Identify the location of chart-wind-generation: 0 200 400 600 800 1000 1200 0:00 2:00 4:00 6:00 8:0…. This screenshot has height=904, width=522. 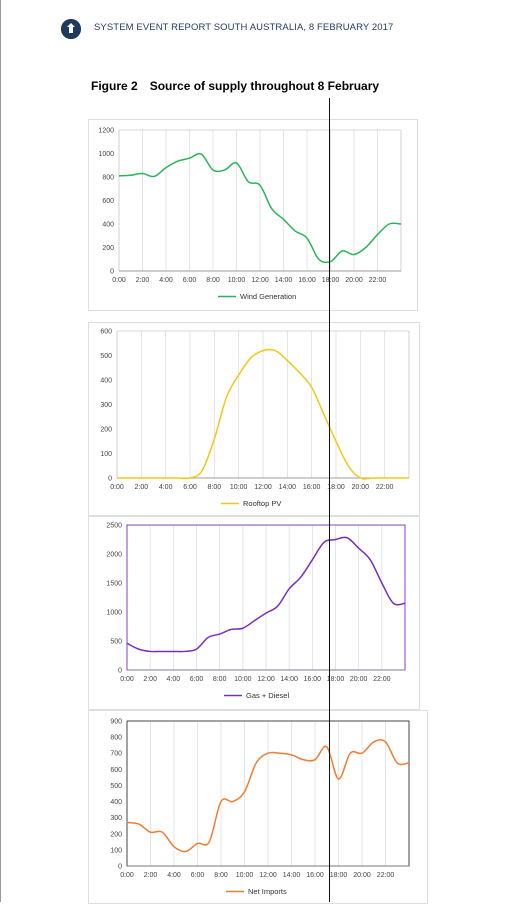
(253, 215).